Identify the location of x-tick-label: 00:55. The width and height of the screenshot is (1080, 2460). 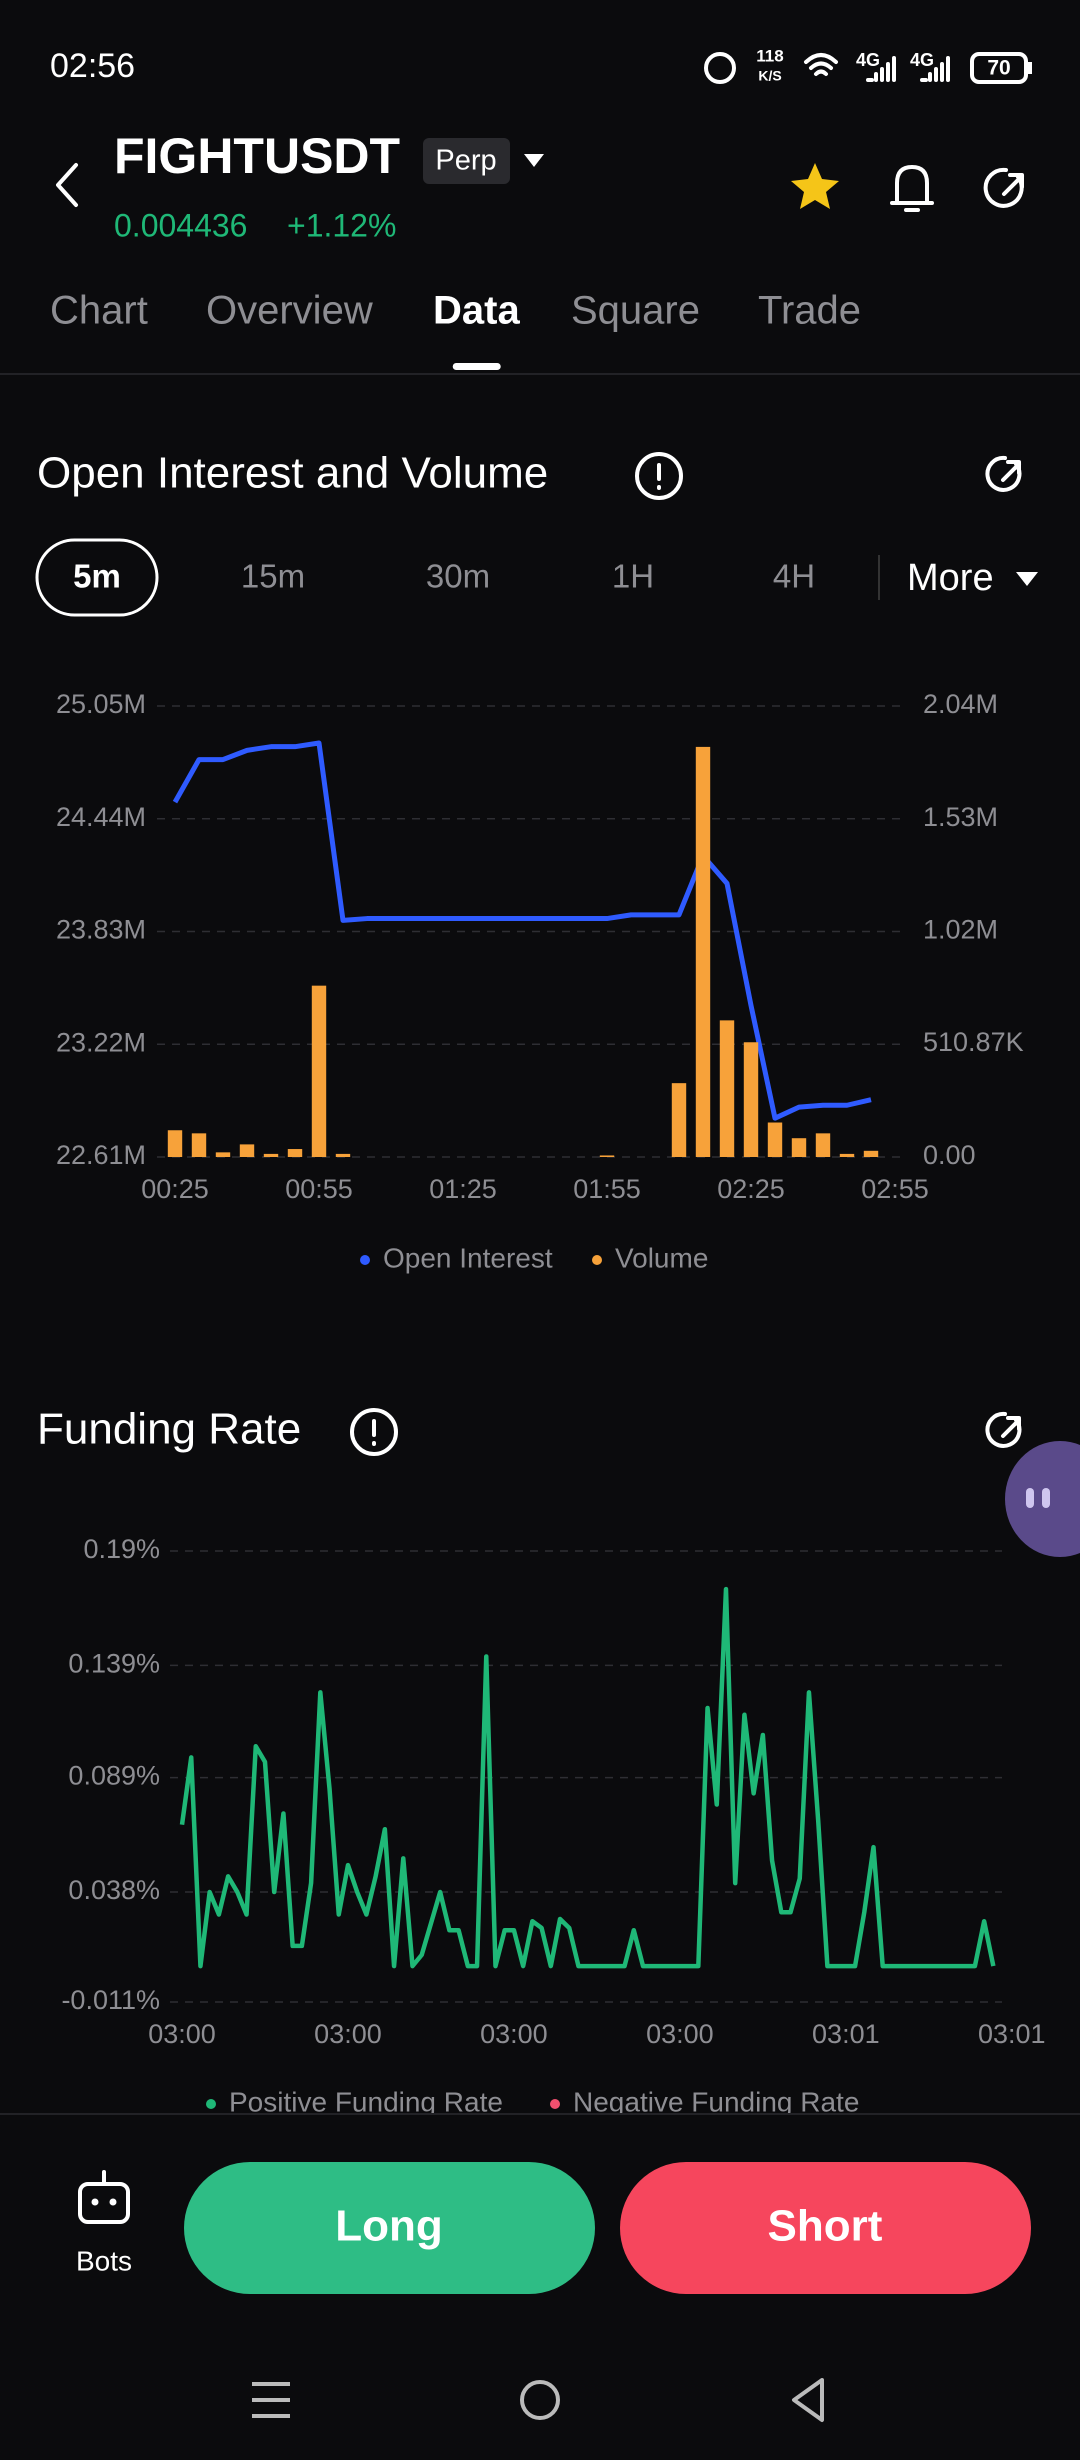
(319, 1189).